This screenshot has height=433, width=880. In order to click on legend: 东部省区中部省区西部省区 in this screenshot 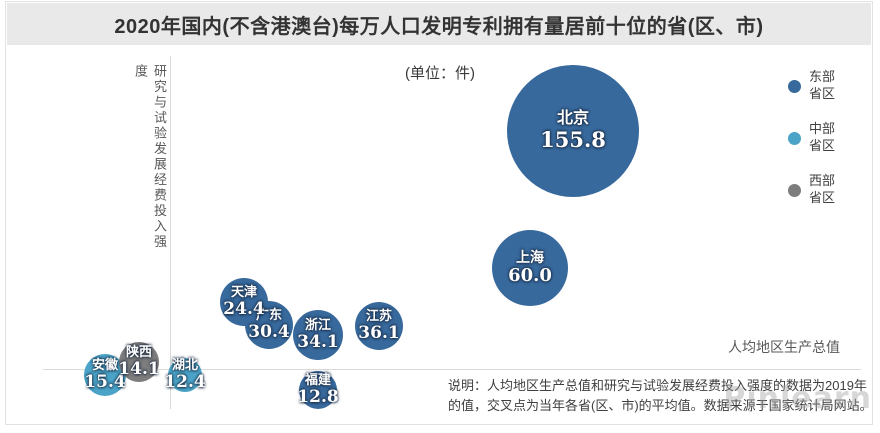, I will do `click(828, 146)`.